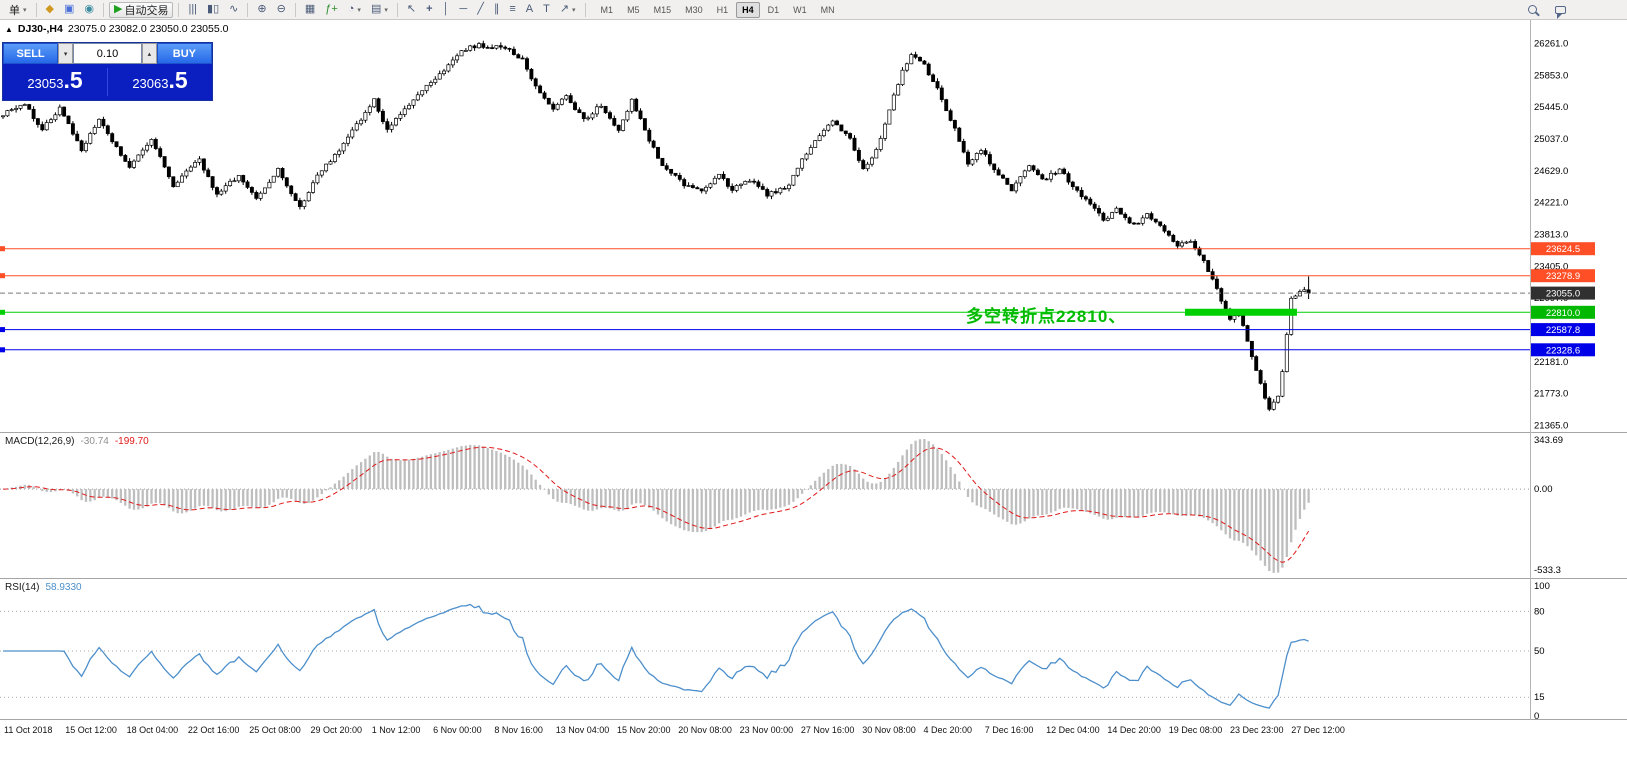 The height and width of the screenshot is (763, 1627). Describe the element at coordinates (722, 9) in the screenshot. I see `timeframe-button-h1: H1` at that location.